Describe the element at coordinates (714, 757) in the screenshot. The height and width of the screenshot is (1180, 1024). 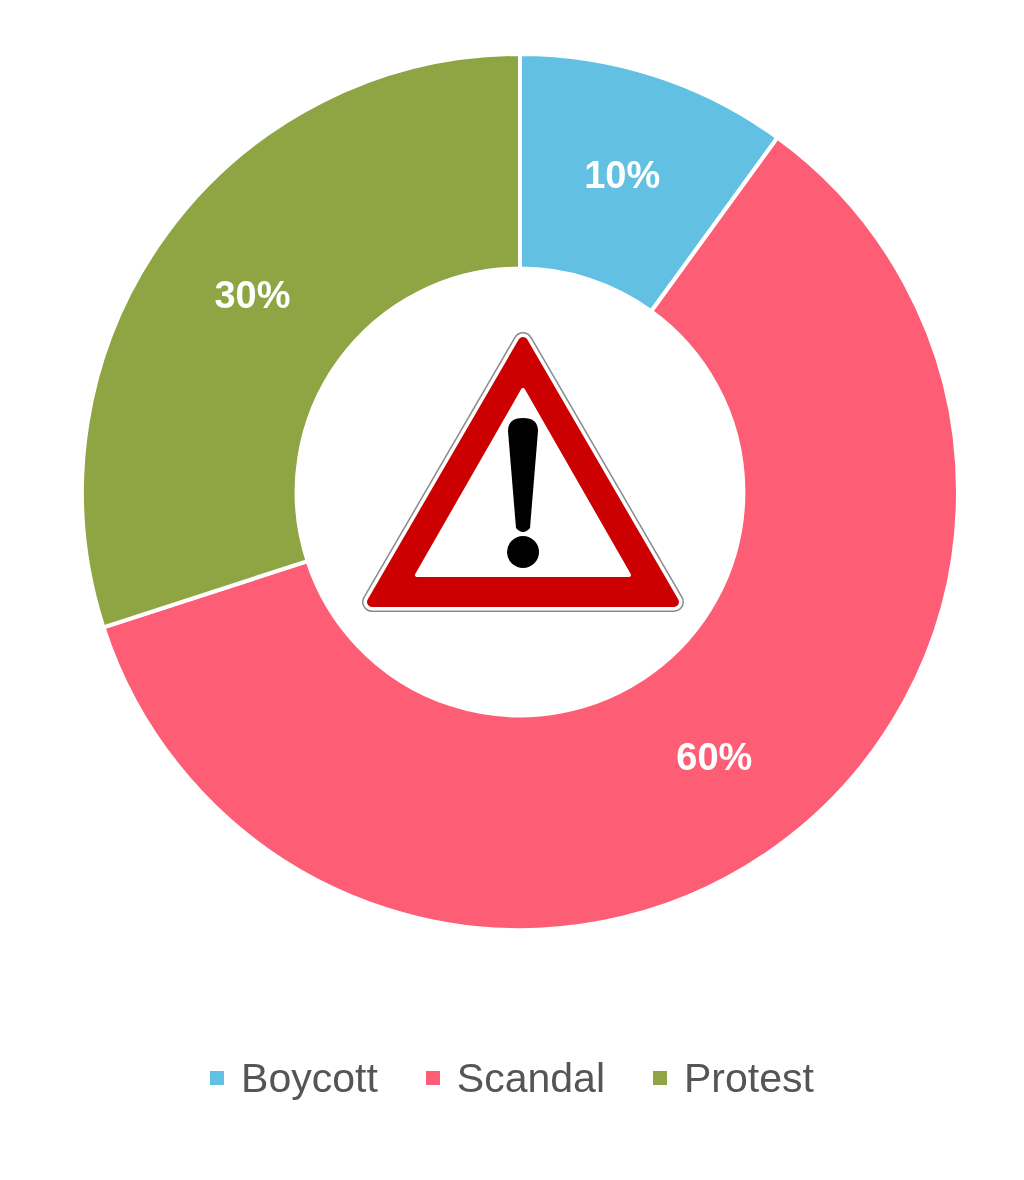
I see `data-label: 60%` at that location.